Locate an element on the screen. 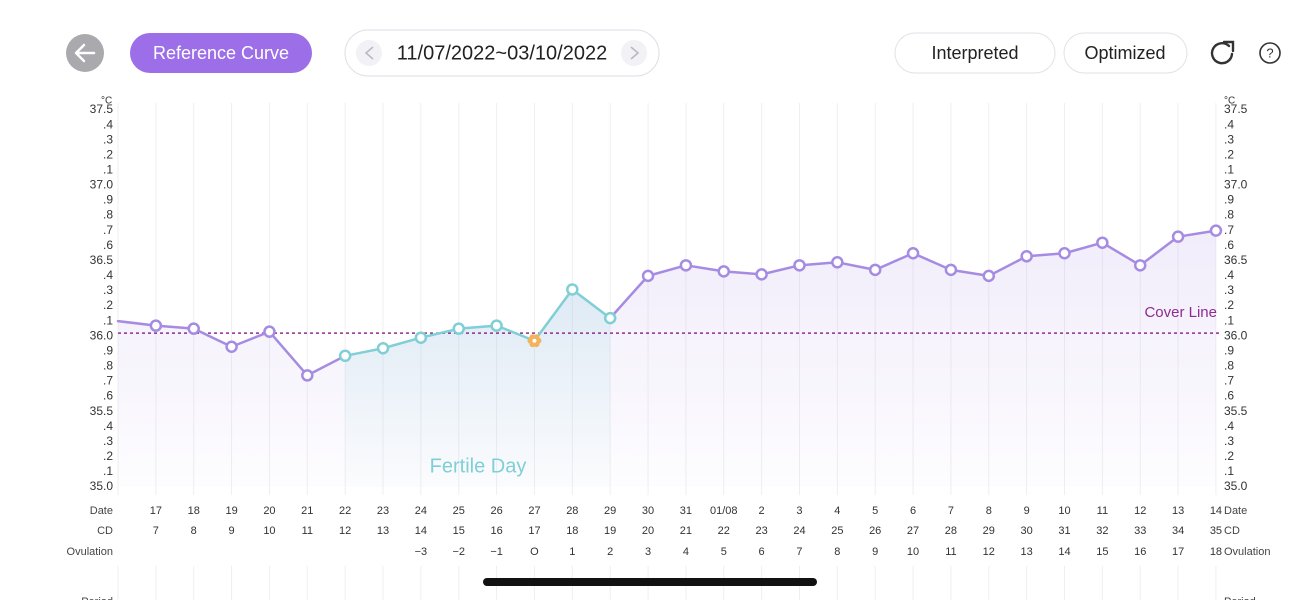 Image resolution: width=1299 pixels, height=600 pixels. interpreted-tab: Interpreted is located at coordinates (975, 53).